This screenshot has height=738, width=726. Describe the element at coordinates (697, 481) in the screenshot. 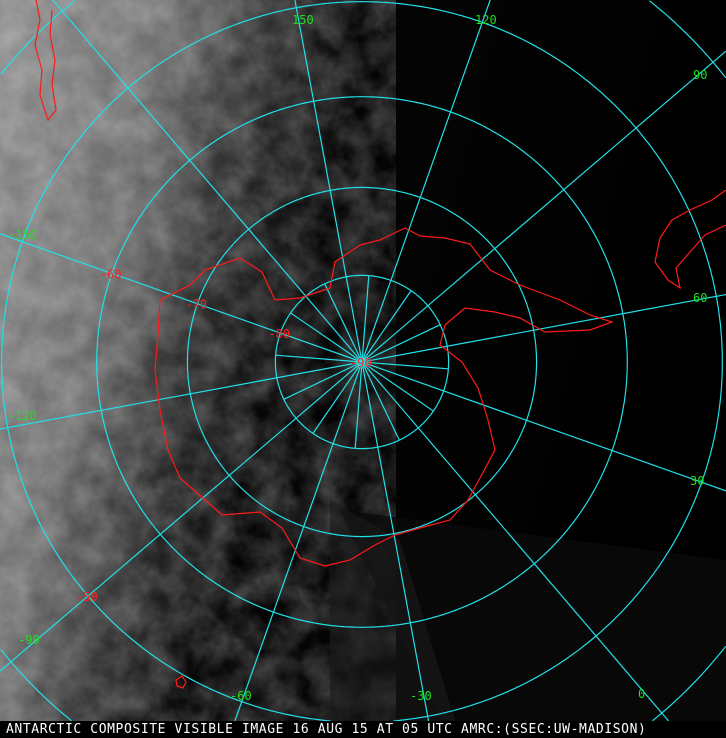

I see `longitude-label: 30` at that location.